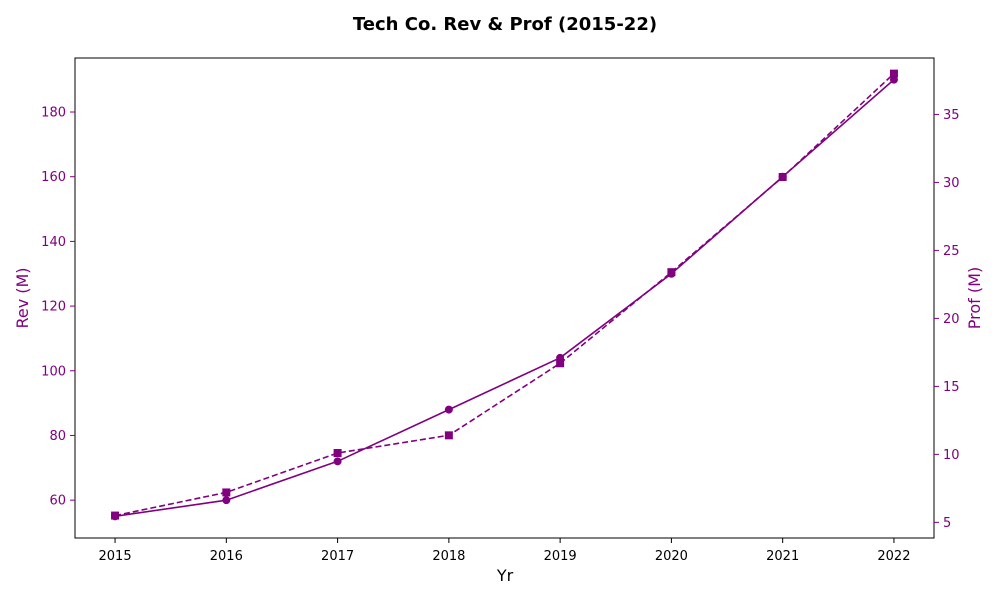 Image resolution: width=1000 pixels, height=600 pixels. What do you see at coordinates (505, 24) in the screenshot?
I see `chart-title: Tech Co. Rev & Prof (2015-22)` at bounding box center [505, 24].